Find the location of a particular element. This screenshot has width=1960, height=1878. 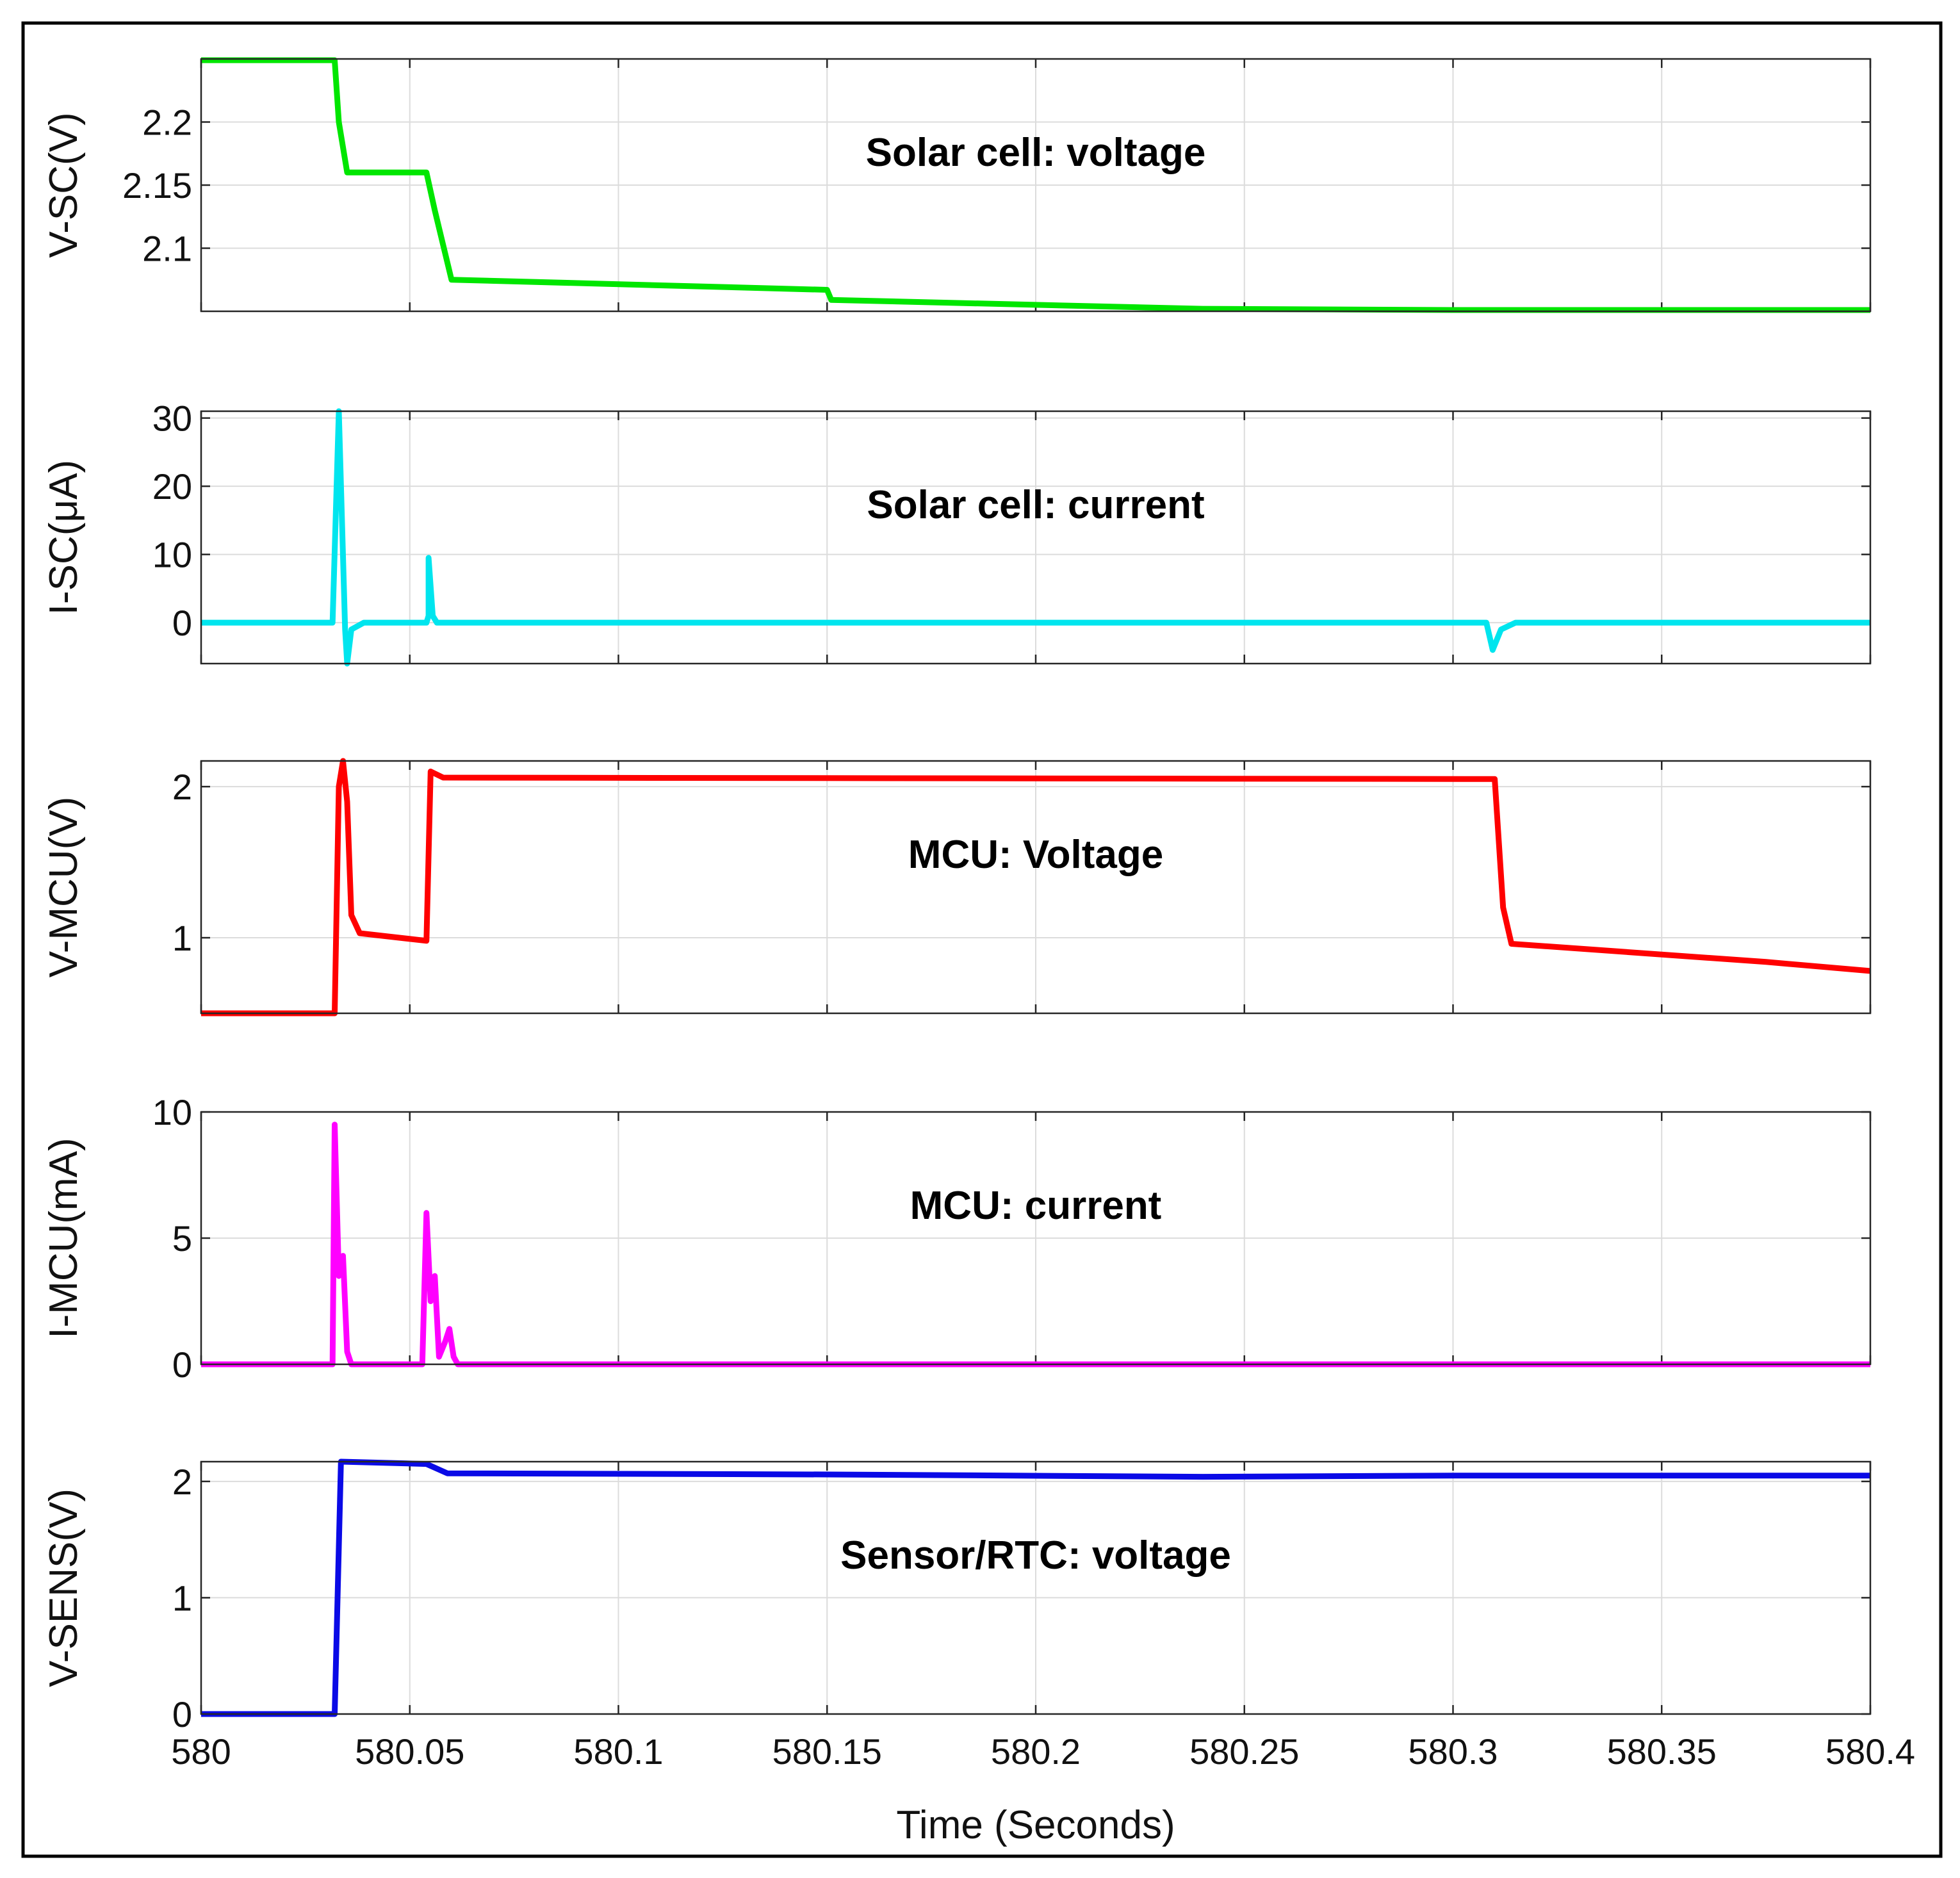

subplot-v-sens: 0 1 2 V-SENS(V) Sensor/RTC: voltage is located at coordinates (957, 1596).